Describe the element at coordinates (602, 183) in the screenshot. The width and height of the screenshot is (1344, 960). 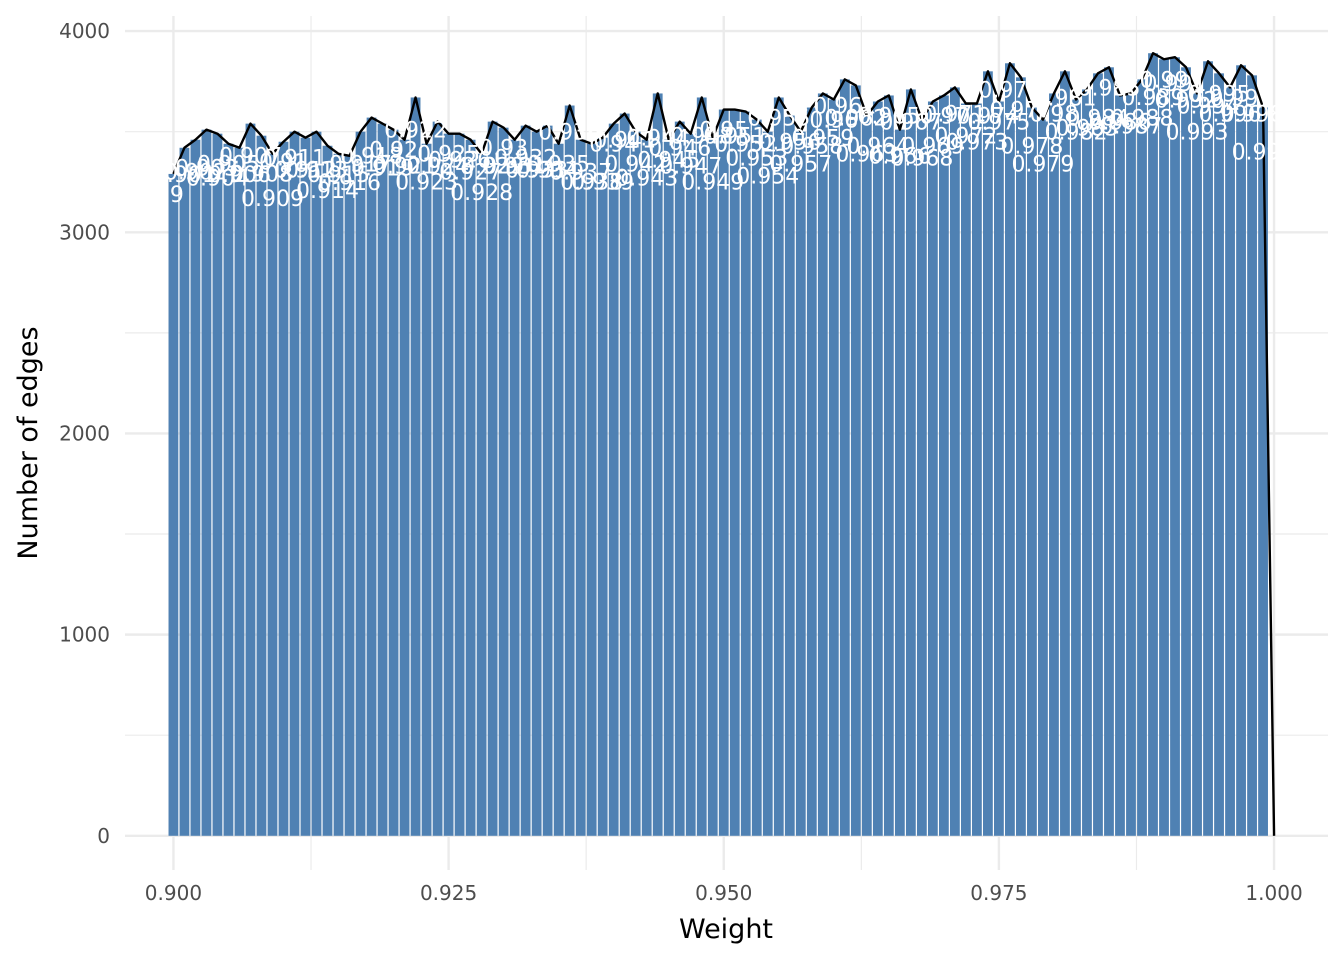
I see `bar-value-label: 0.939` at that location.